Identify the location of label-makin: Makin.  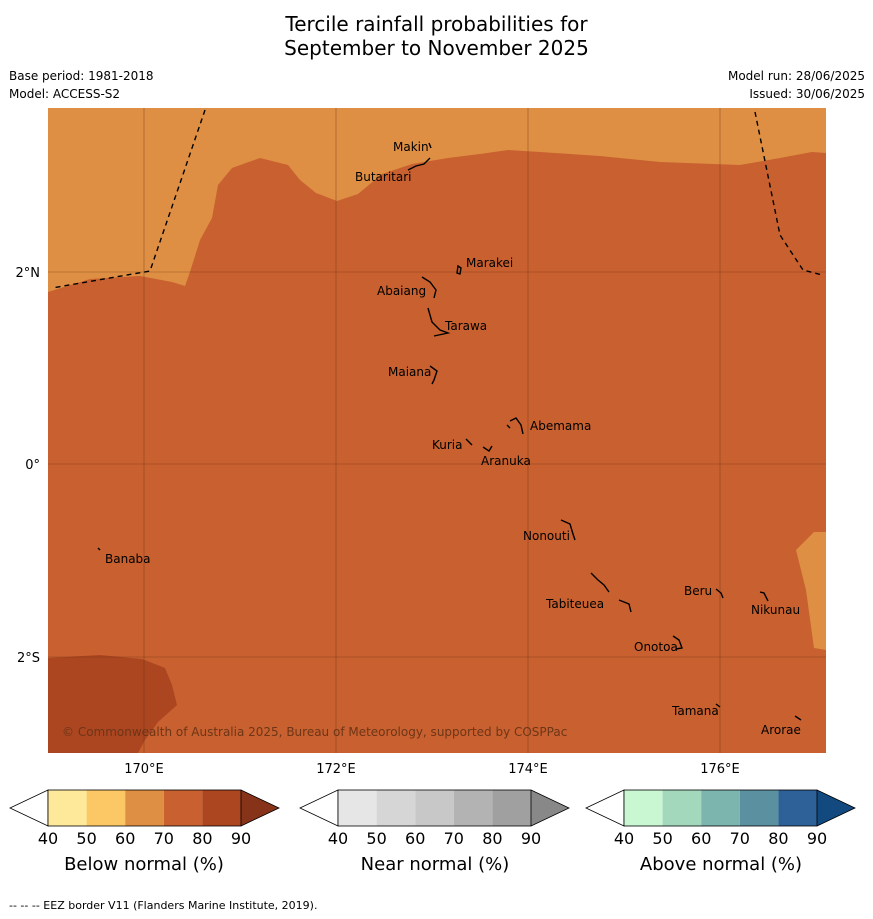
(411, 147).